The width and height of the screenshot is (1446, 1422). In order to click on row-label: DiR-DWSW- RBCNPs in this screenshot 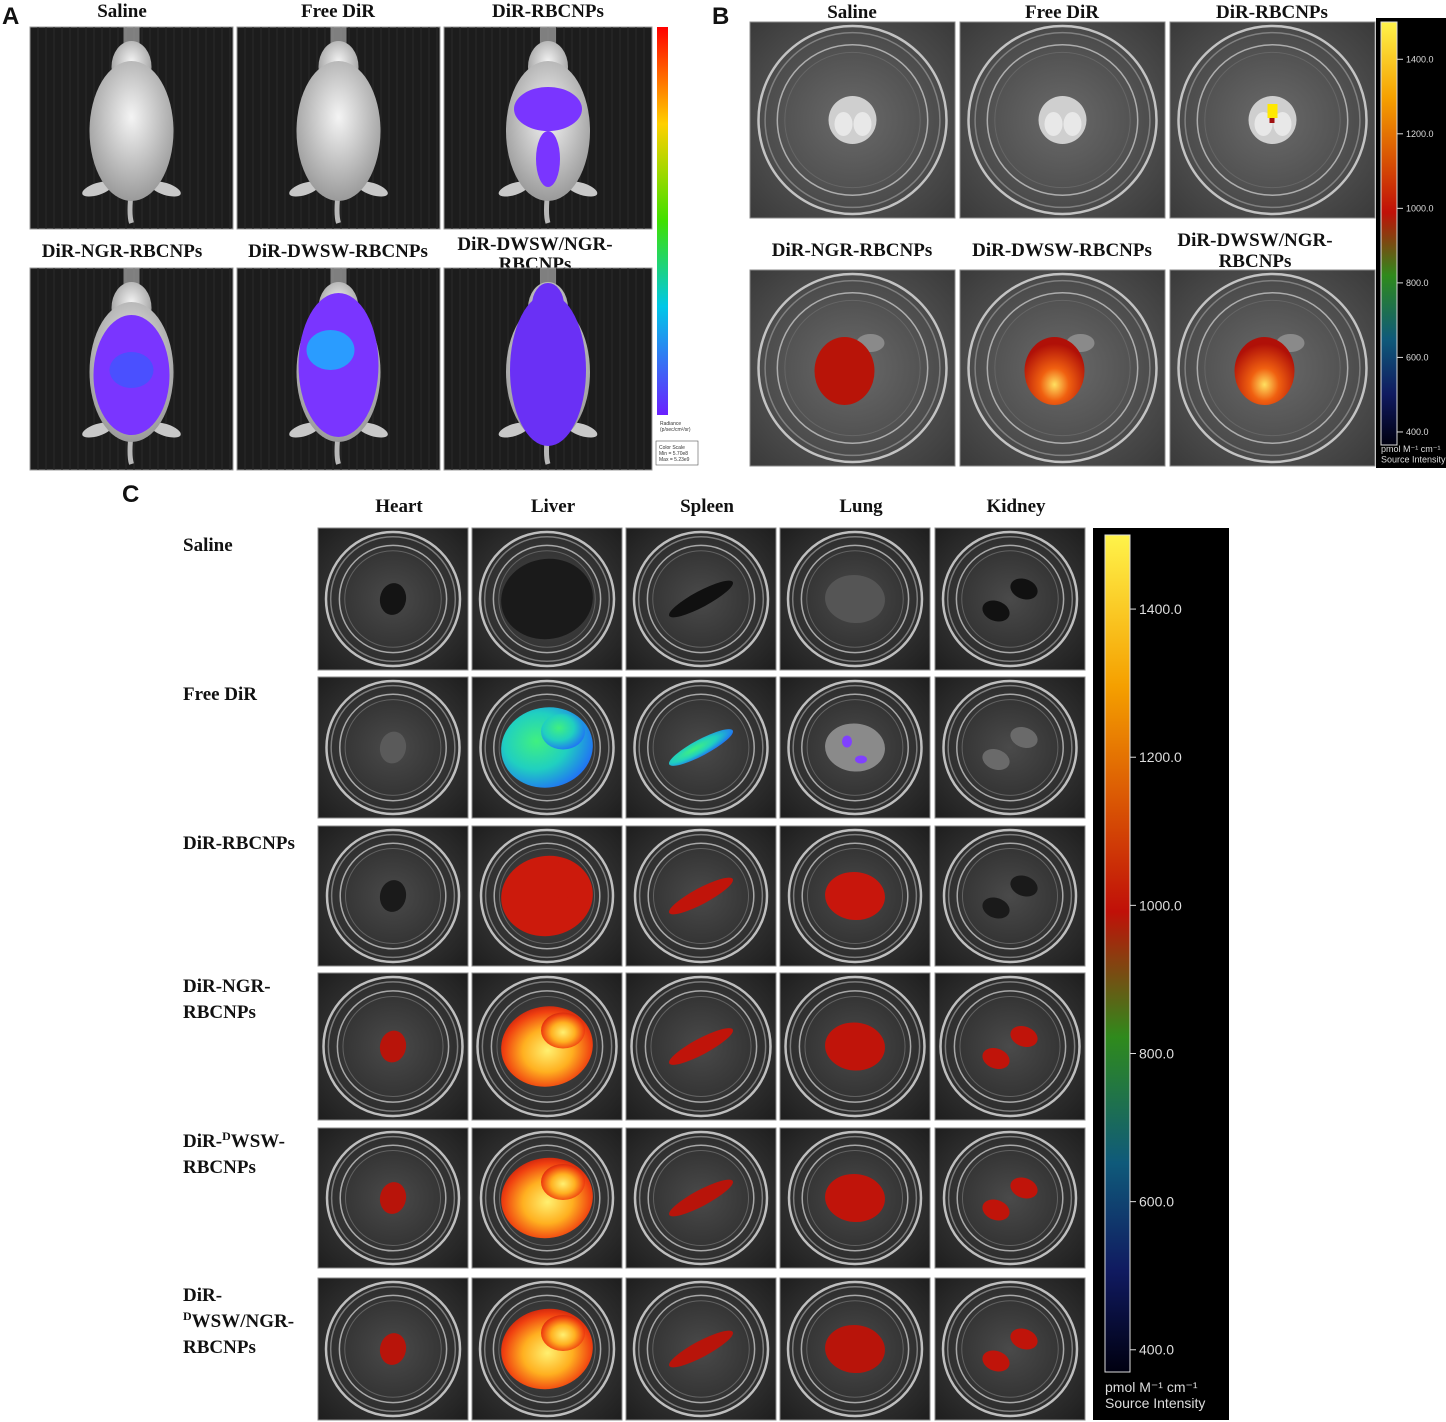, I will do `click(234, 1153)`.